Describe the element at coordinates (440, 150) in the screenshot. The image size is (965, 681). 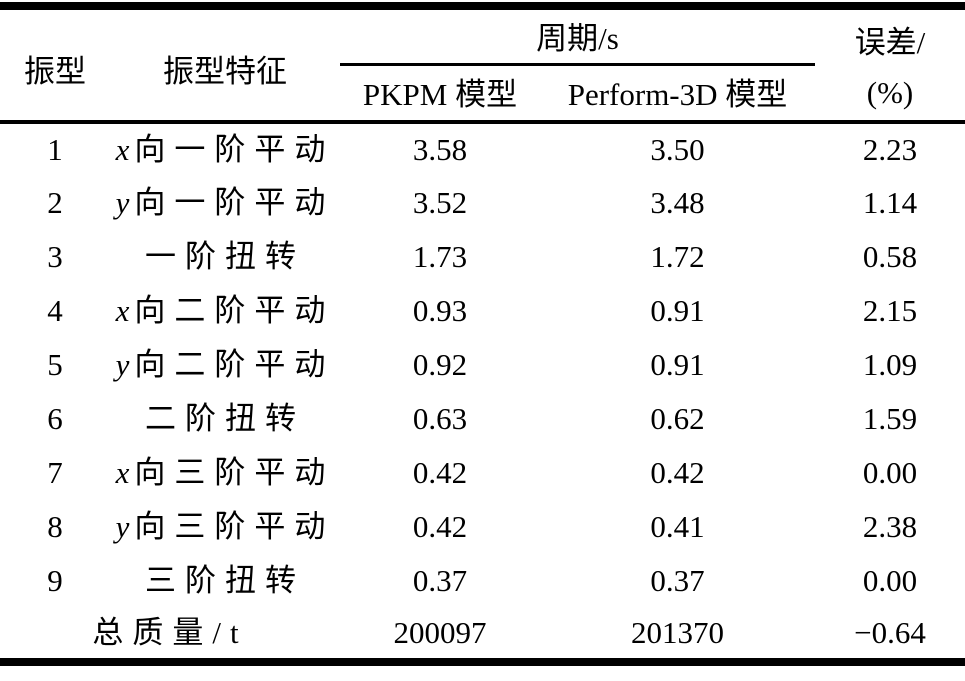
I see `pkpm-period-cell: 3.58` at that location.